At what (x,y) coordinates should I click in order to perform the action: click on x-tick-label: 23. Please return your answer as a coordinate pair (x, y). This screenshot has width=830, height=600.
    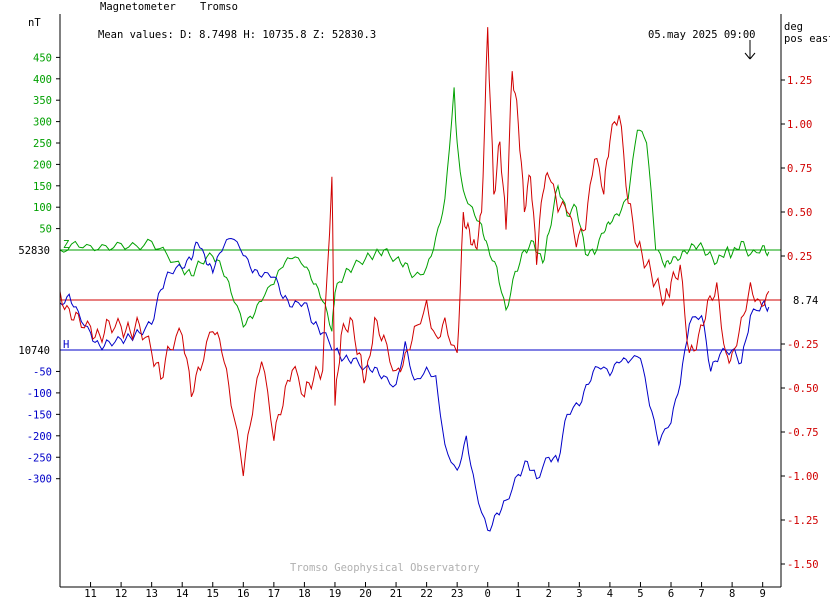
    Looking at the image, I should click on (457, 594).